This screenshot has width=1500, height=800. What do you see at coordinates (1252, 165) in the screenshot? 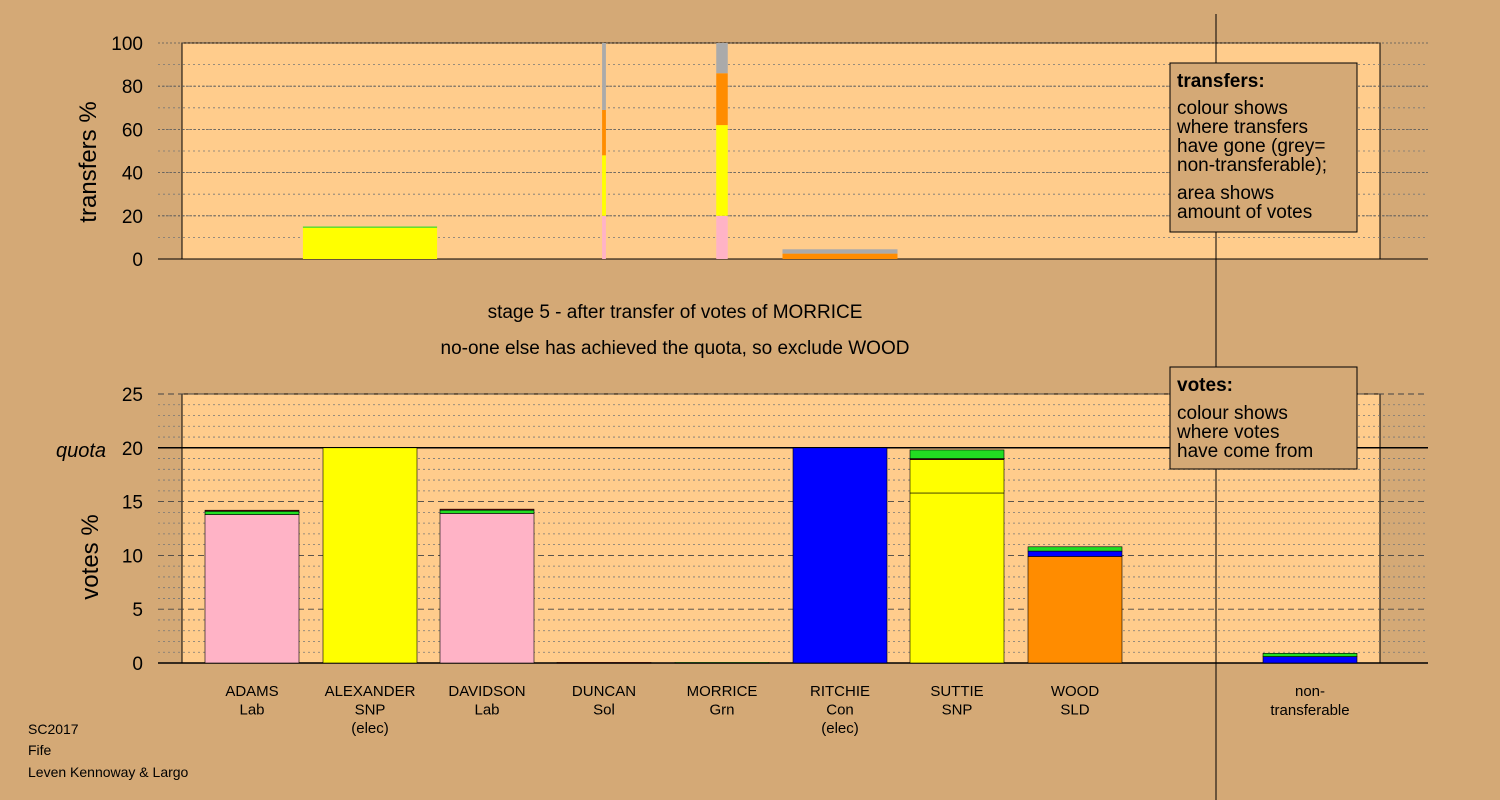
I see `transfers-legend-line: non-transferable);` at bounding box center [1252, 165].